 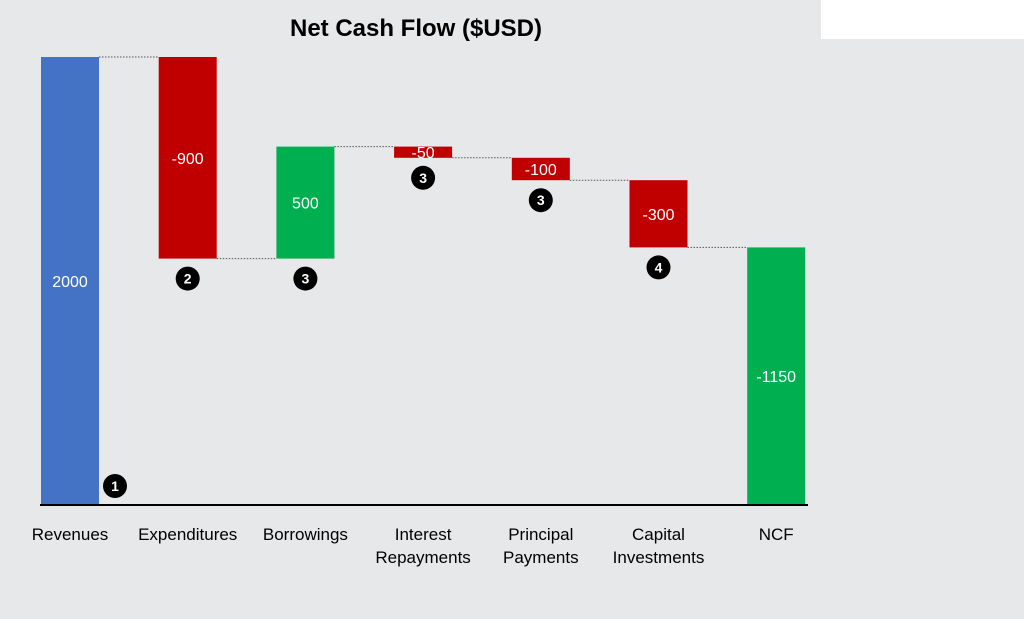 What do you see at coordinates (540, 534) in the screenshot?
I see `category-label-4-0: Principal` at bounding box center [540, 534].